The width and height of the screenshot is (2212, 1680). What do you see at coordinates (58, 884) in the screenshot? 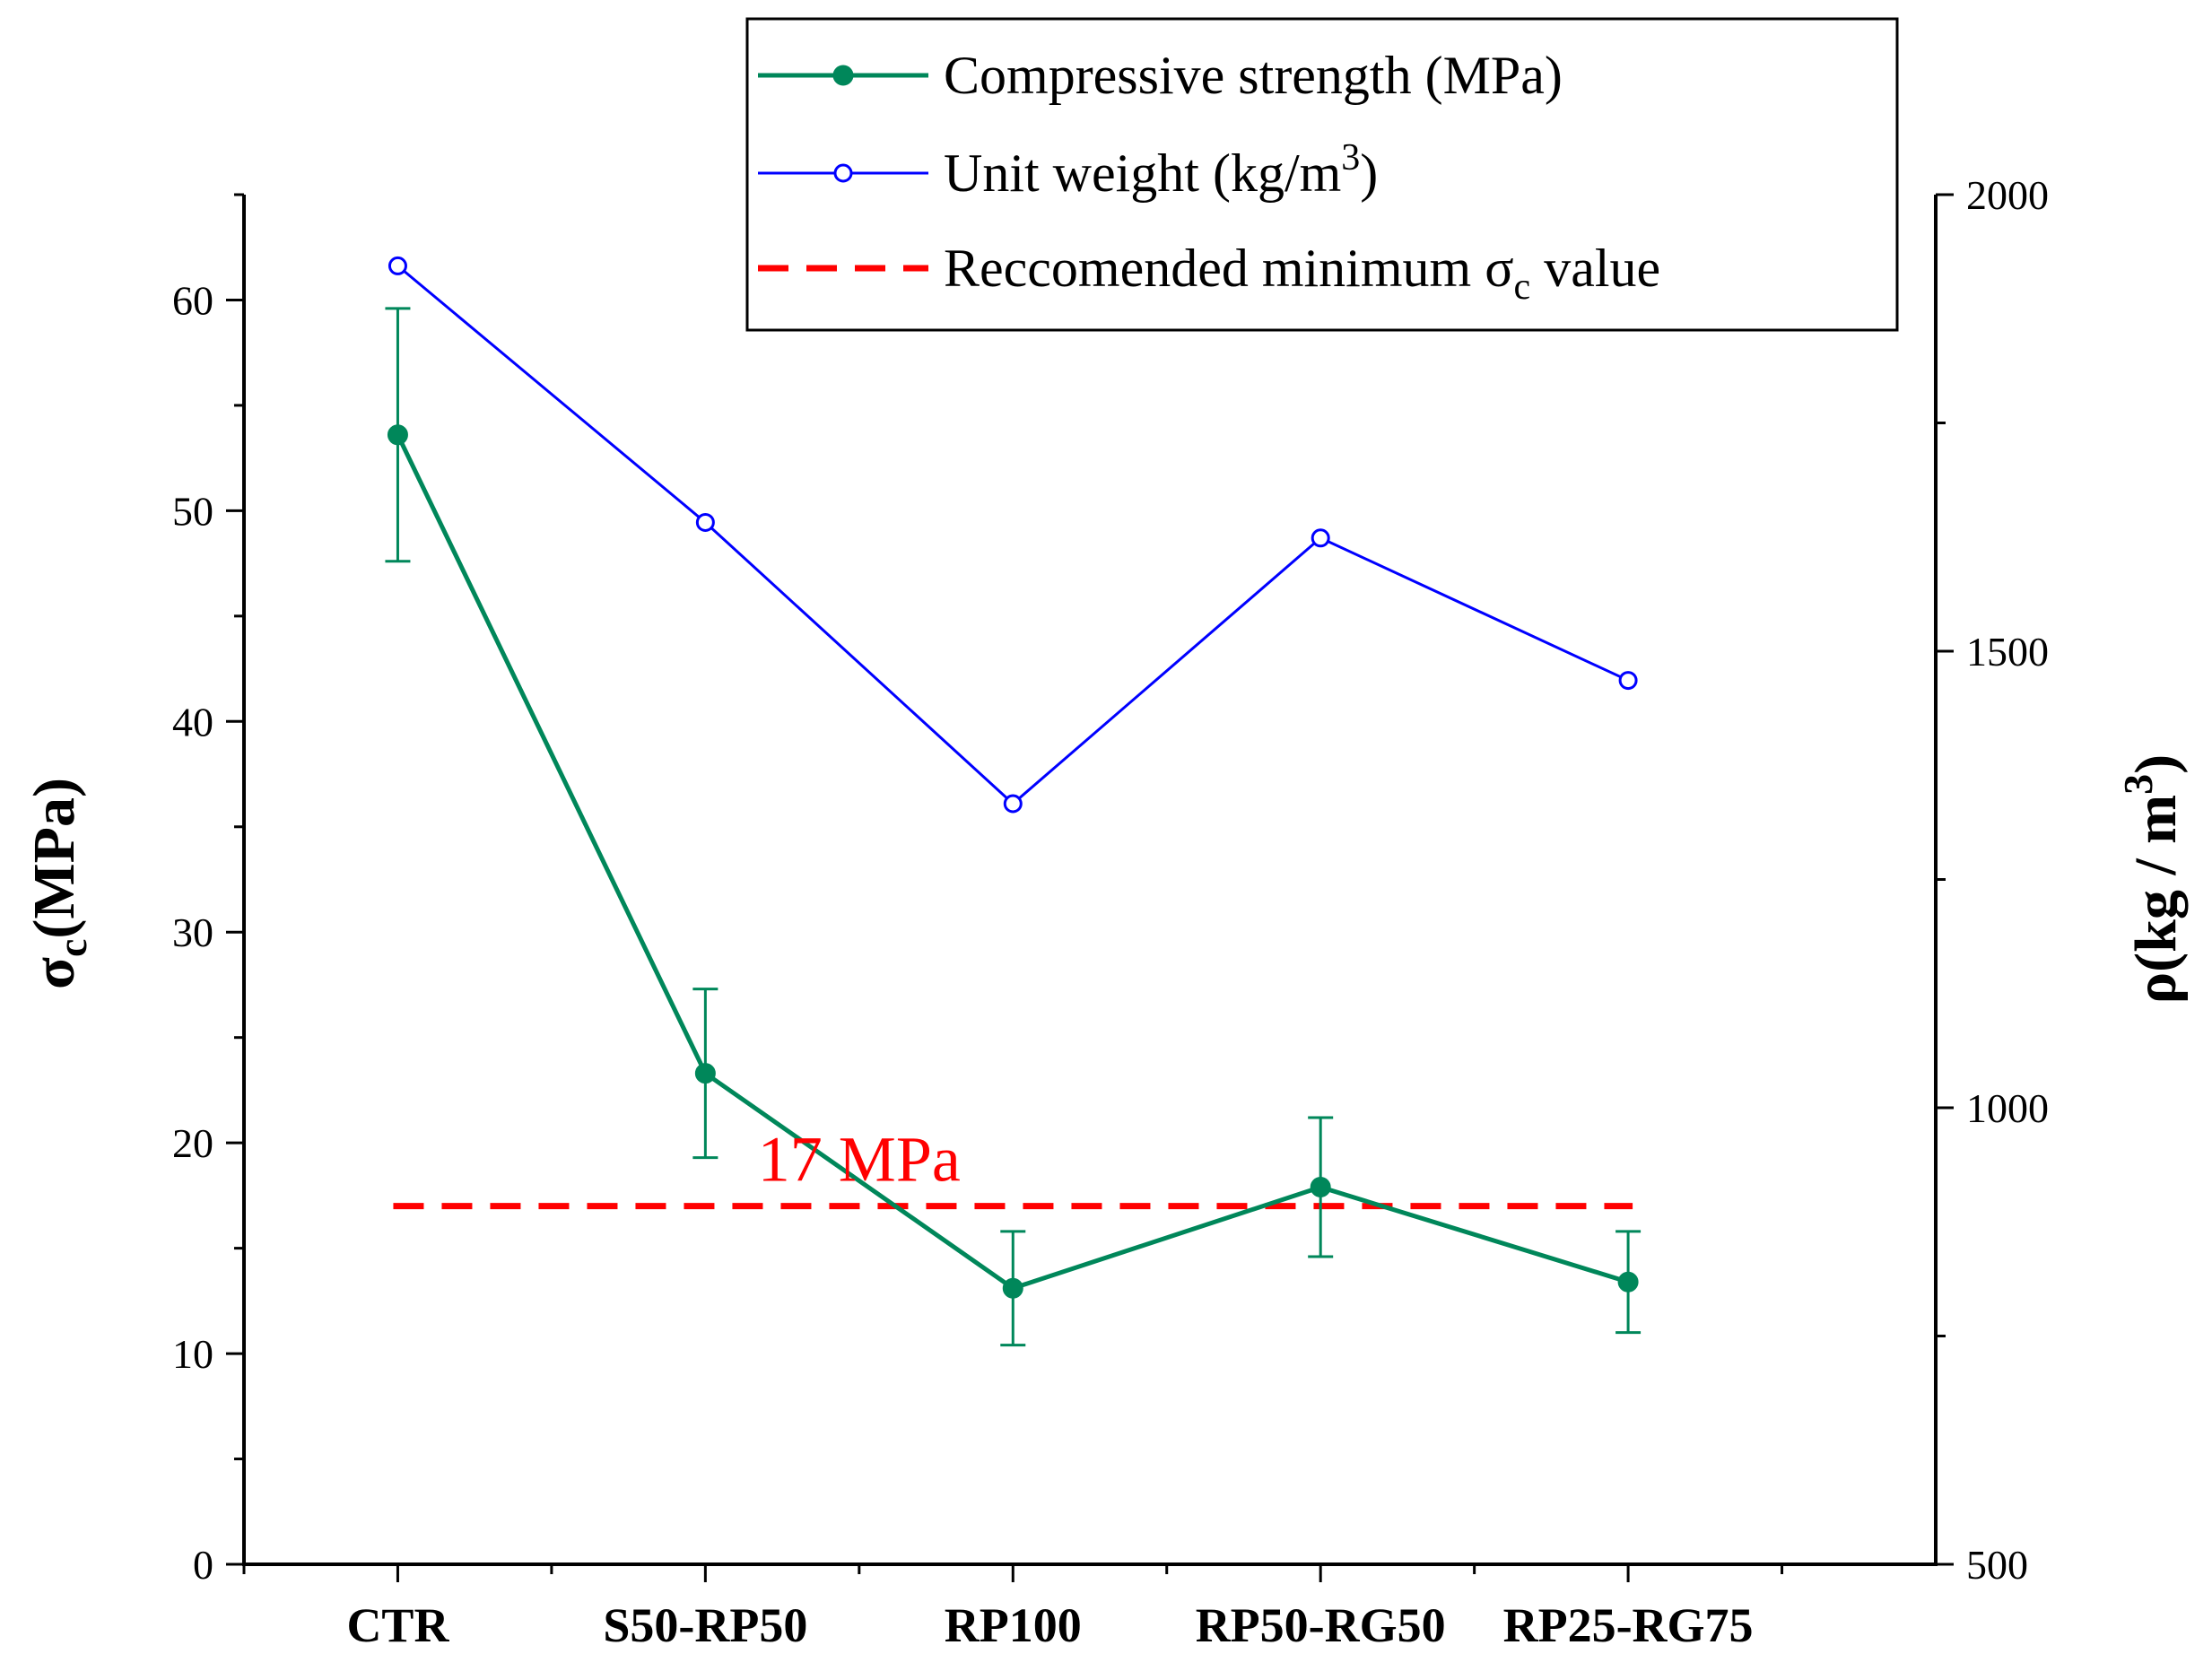
I see `left-axis-title: σc(MPa)` at bounding box center [58, 884].